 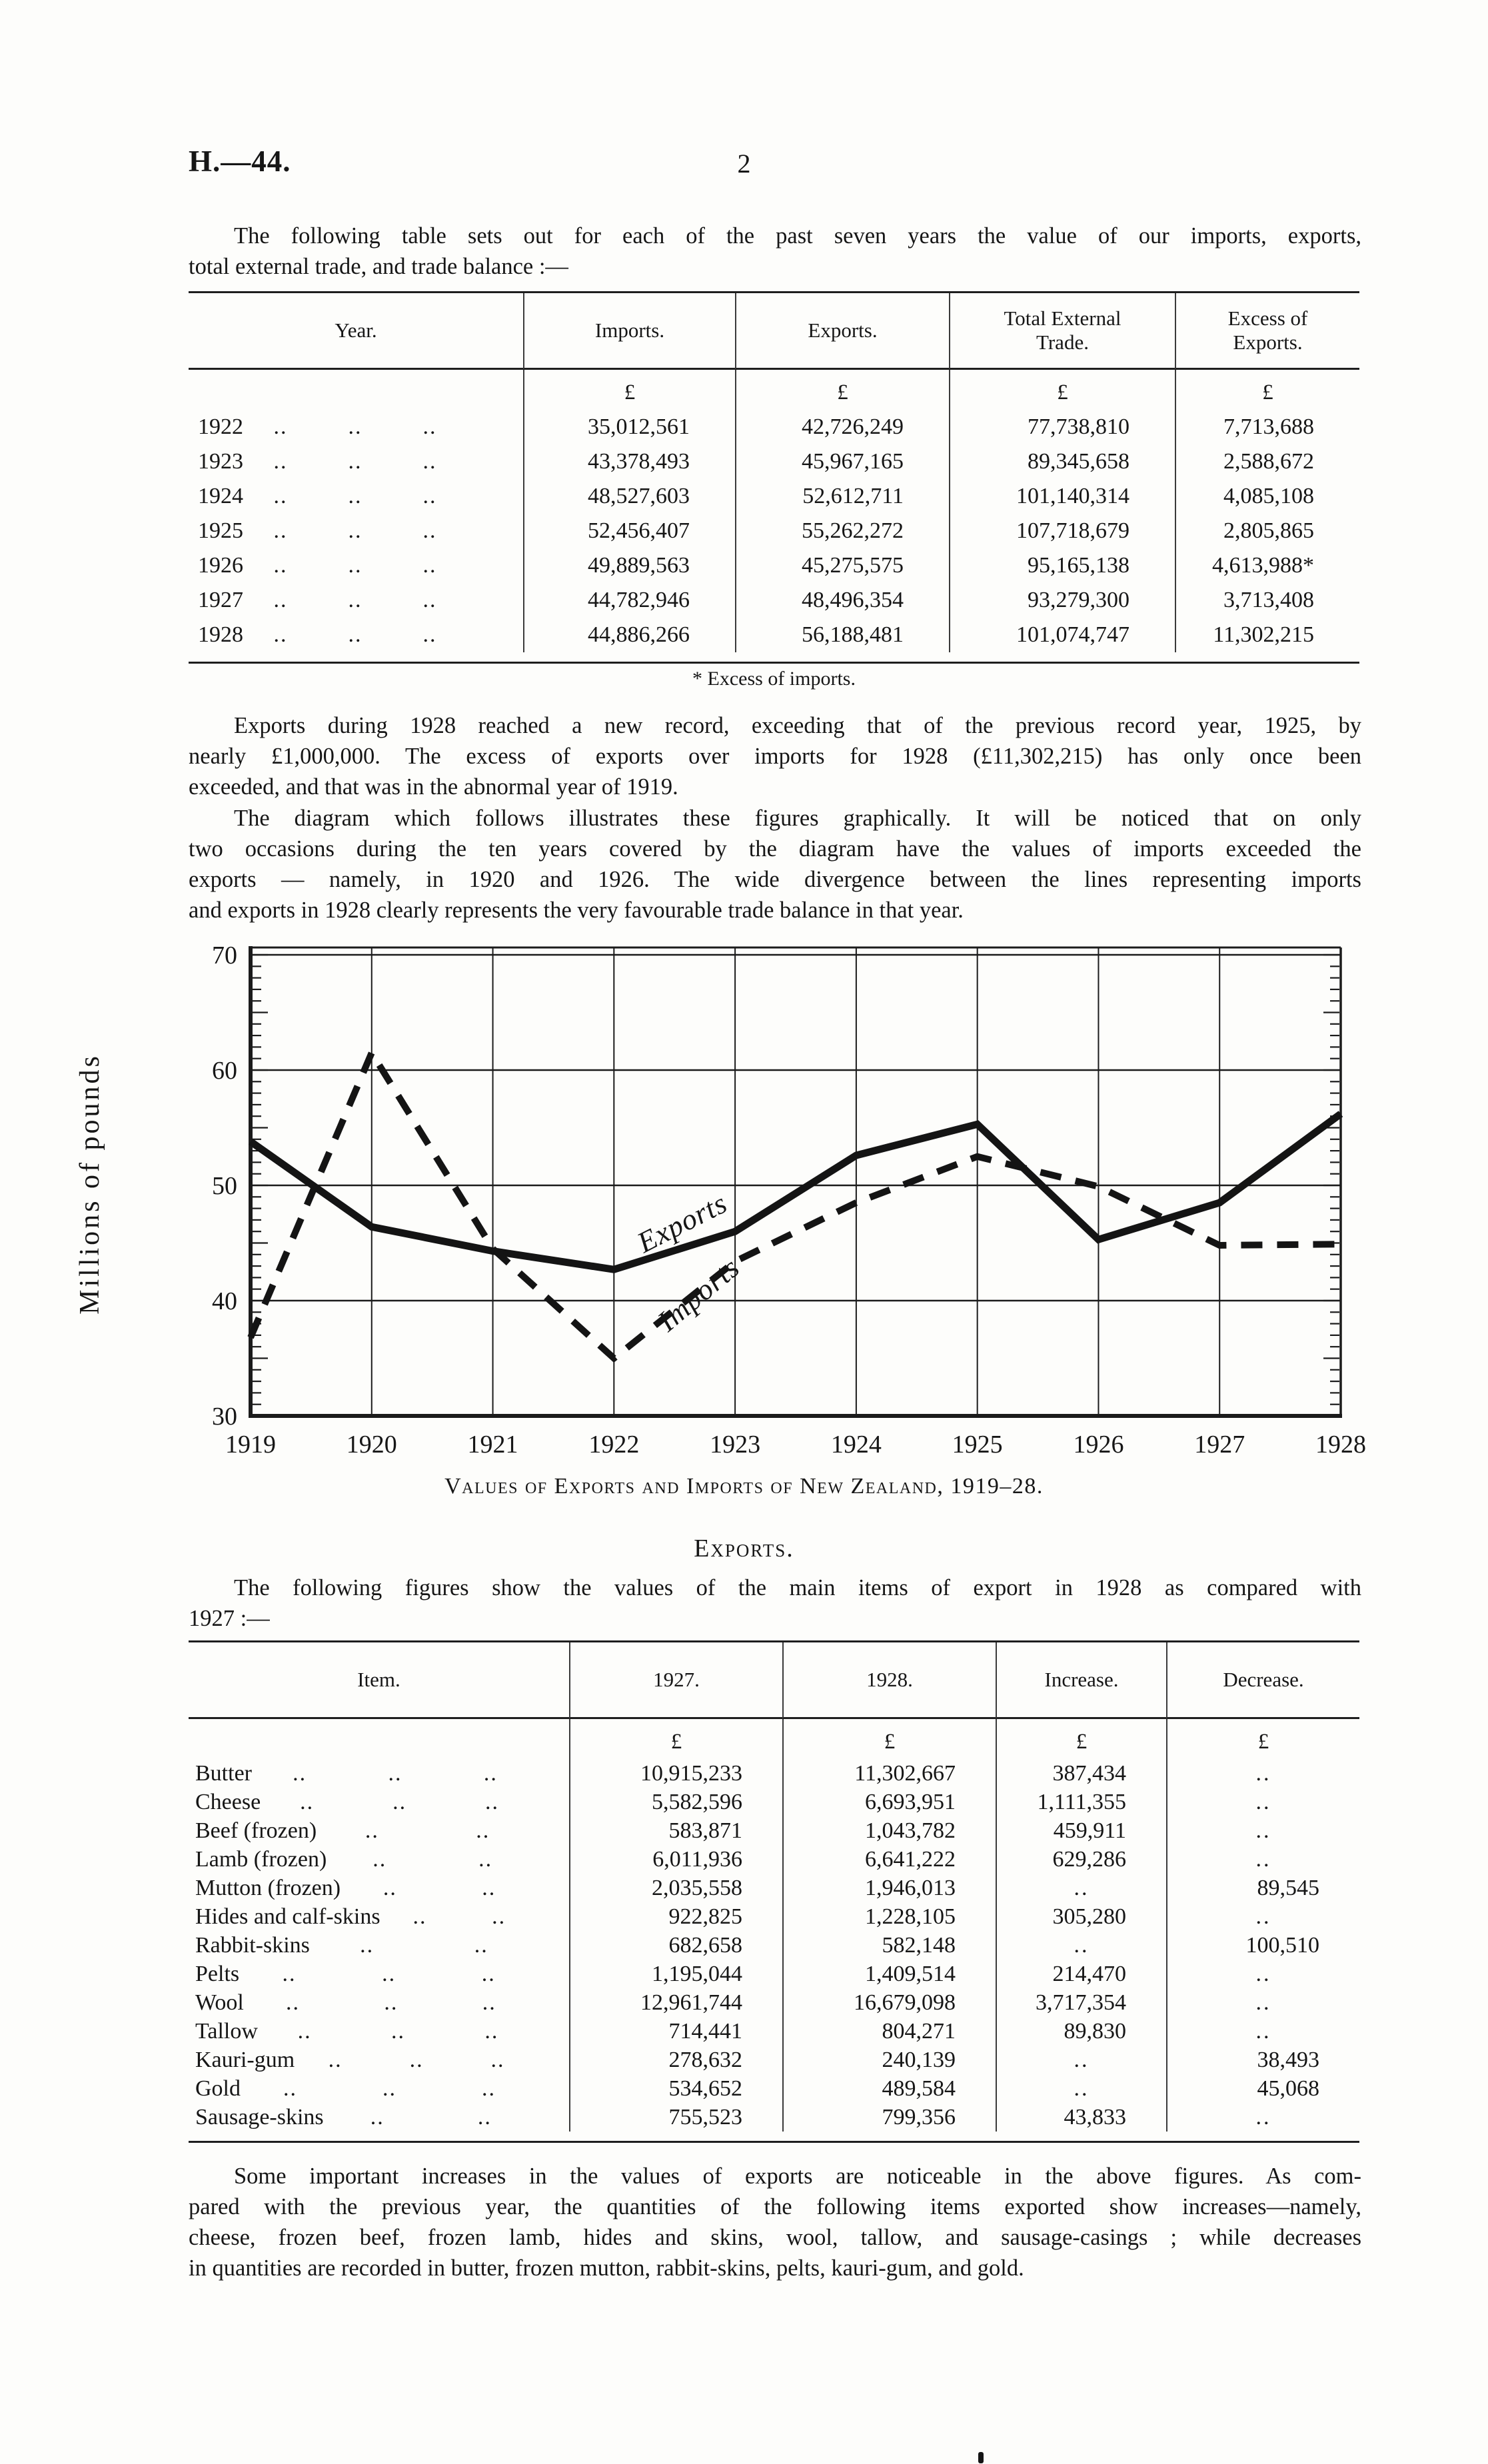 I want to click on cell-y1928: 489,584, so click(x=889, y=2088).